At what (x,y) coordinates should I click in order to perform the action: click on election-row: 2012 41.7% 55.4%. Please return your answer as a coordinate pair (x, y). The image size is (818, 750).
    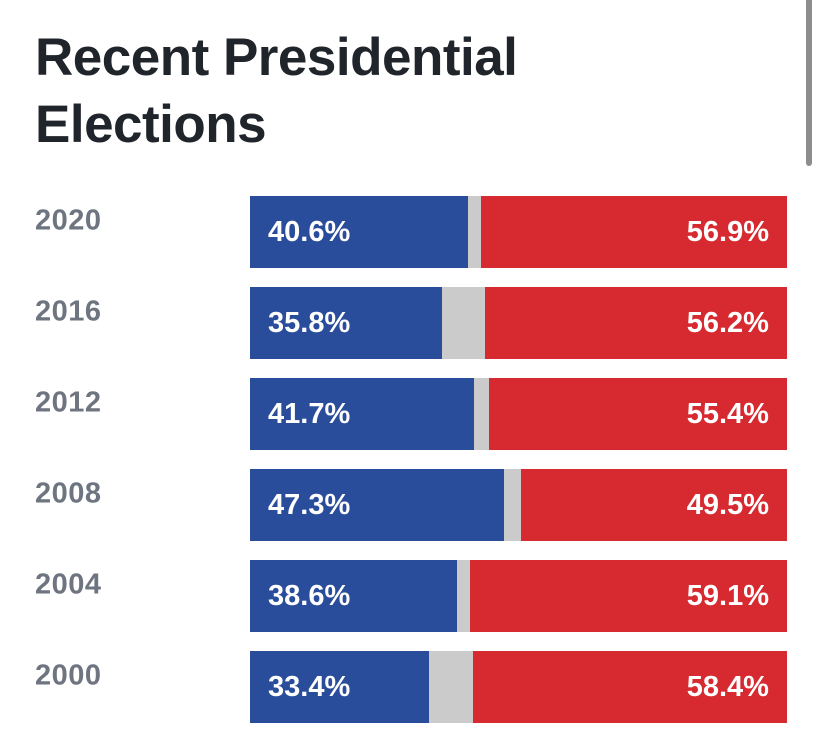
    Looking at the image, I should click on (409, 414).